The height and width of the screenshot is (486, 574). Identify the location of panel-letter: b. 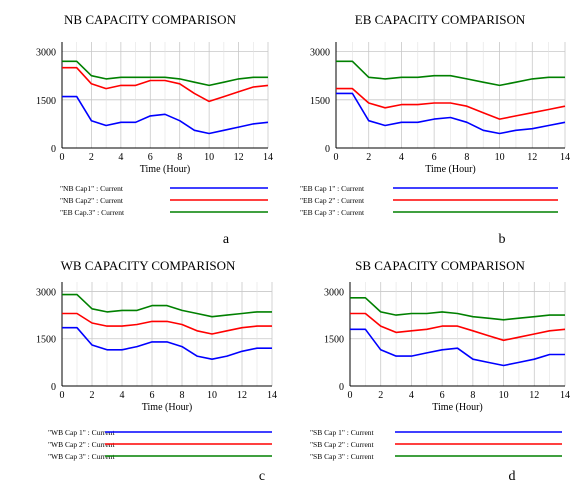
(502, 239).